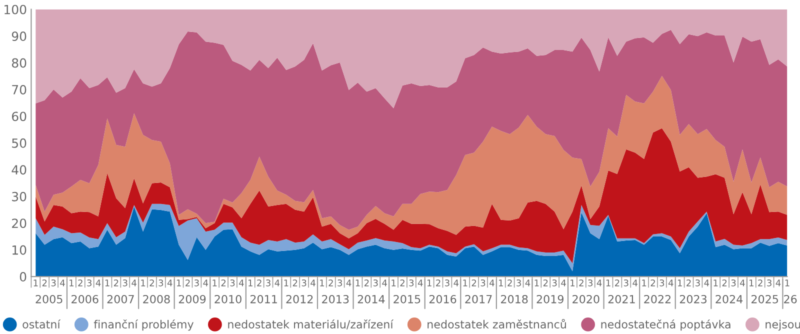  What do you see at coordinates (299, 299) in the screenshot?
I see `text: 2012` at bounding box center [299, 299].